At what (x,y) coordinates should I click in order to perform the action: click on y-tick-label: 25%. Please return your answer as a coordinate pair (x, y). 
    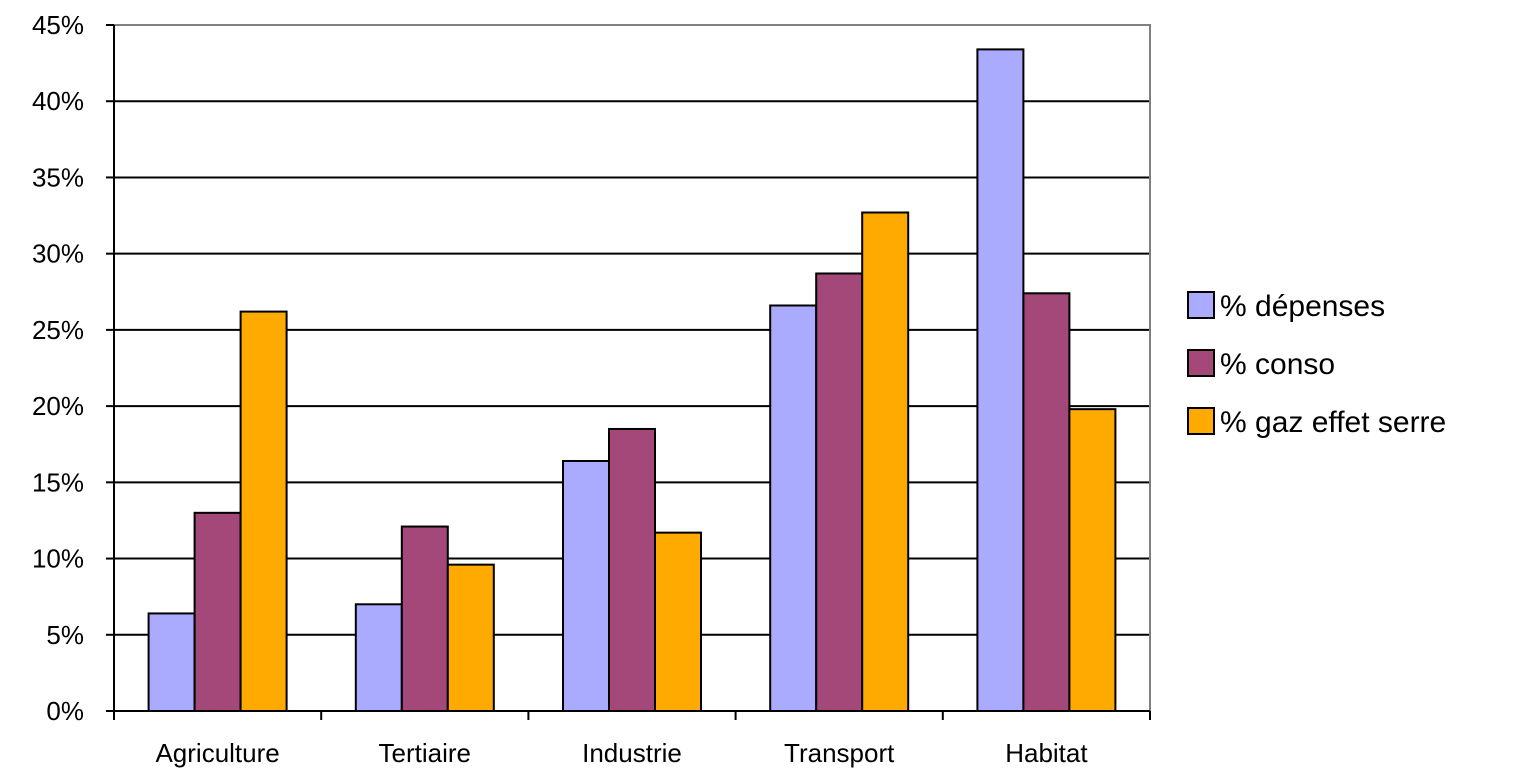
    Looking at the image, I should click on (58, 330).